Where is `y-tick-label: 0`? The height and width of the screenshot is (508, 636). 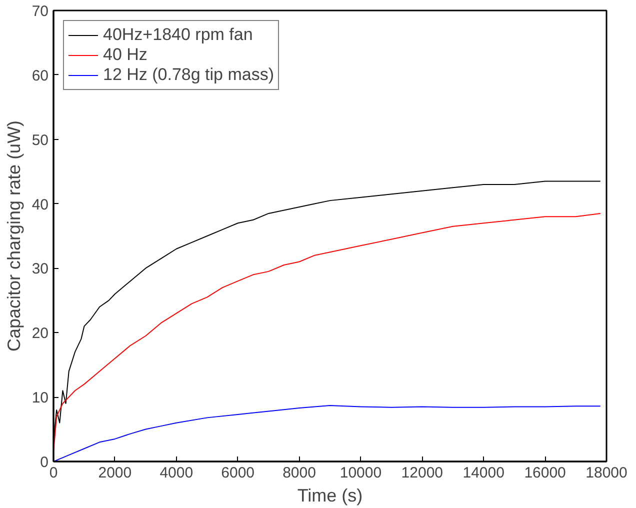
y-tick-label: 0 is located at coordinates (44, 462).